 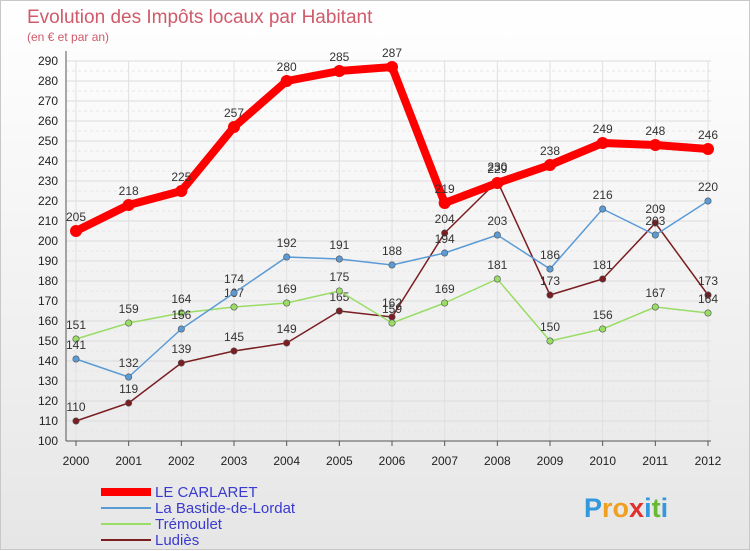 What do you see at coordinates (656, 508) in the screenshot?
I see `logo-letter: t` at bounding box center [656, 508].